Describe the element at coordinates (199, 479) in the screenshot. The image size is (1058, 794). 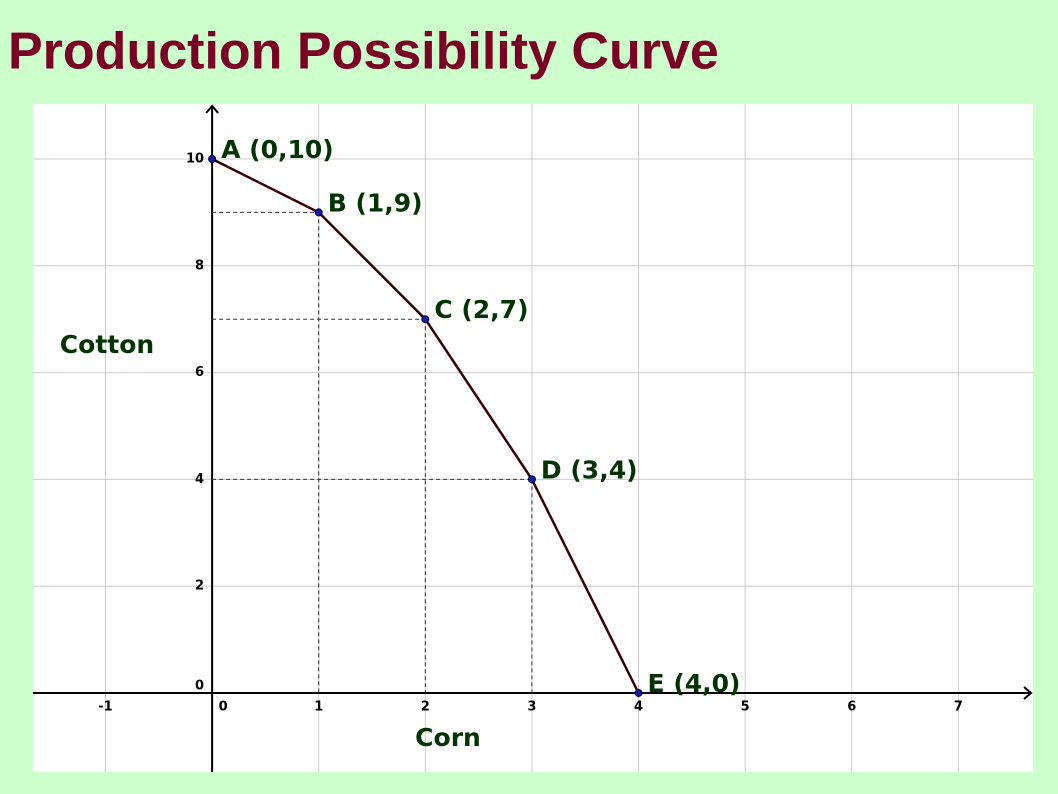
I see `y-tick-label: 4` at that location.